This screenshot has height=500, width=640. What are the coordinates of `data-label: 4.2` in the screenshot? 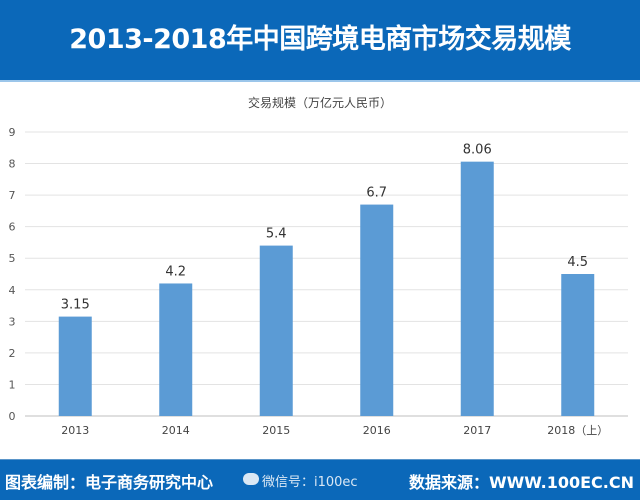 It's located at (175, 271).